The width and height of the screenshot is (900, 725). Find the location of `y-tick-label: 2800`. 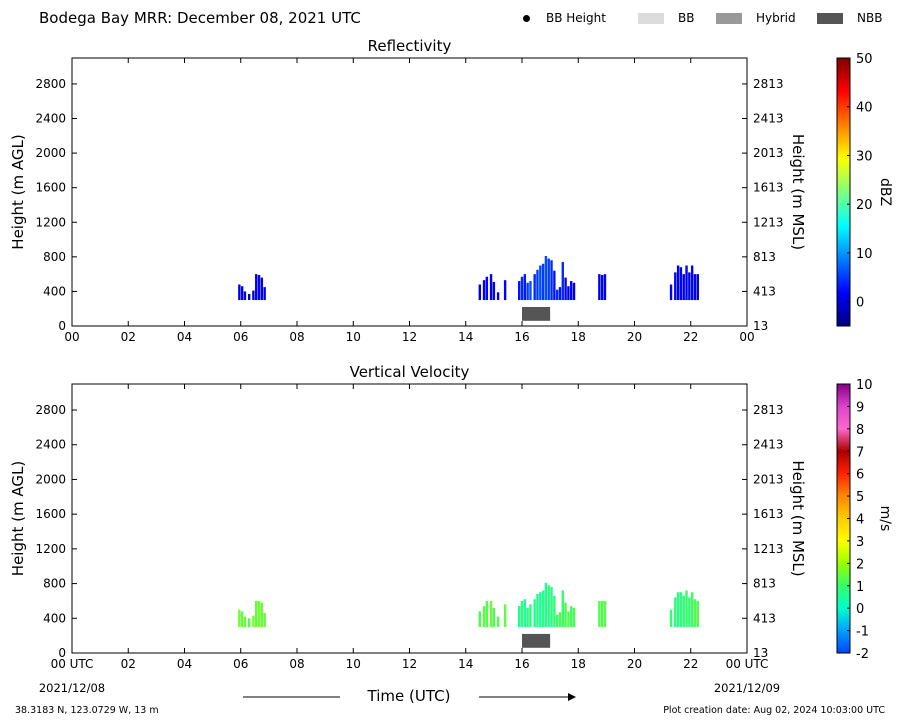

y-tick-label: 2800 is located at coordinates (50, 410).